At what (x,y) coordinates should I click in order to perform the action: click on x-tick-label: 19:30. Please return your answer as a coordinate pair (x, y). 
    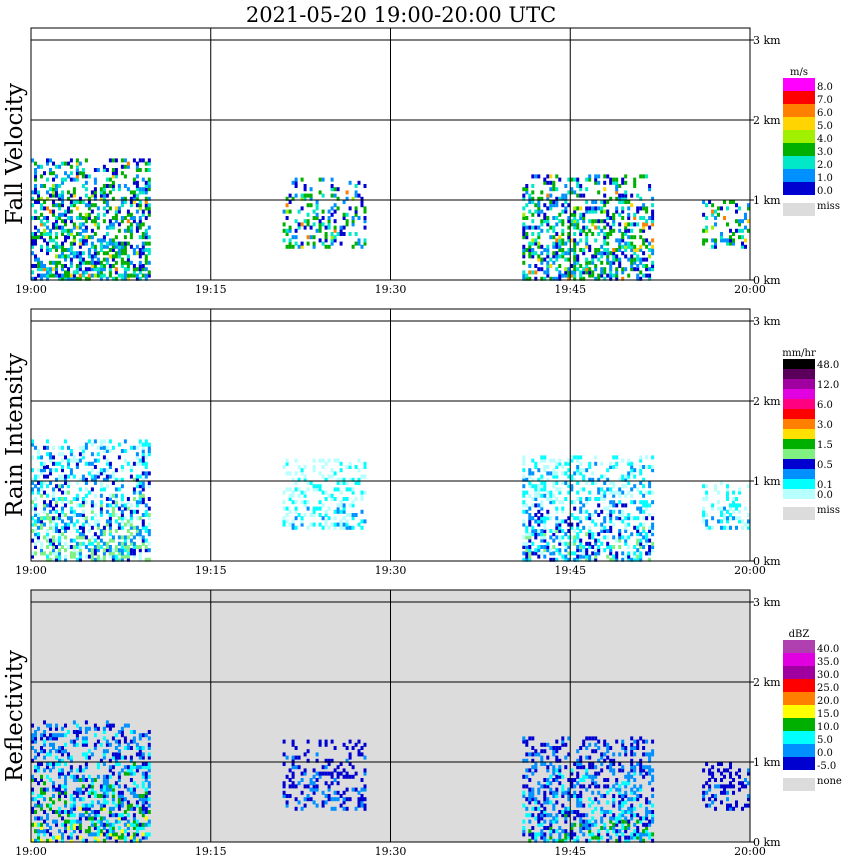
    Looking at the image, I should click on (391, 289).